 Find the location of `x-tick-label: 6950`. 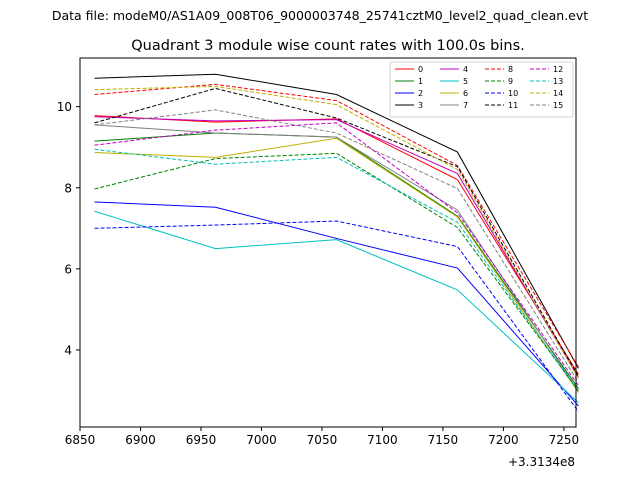

x-tick-label: 6950 is located at coordinates (201, 440).